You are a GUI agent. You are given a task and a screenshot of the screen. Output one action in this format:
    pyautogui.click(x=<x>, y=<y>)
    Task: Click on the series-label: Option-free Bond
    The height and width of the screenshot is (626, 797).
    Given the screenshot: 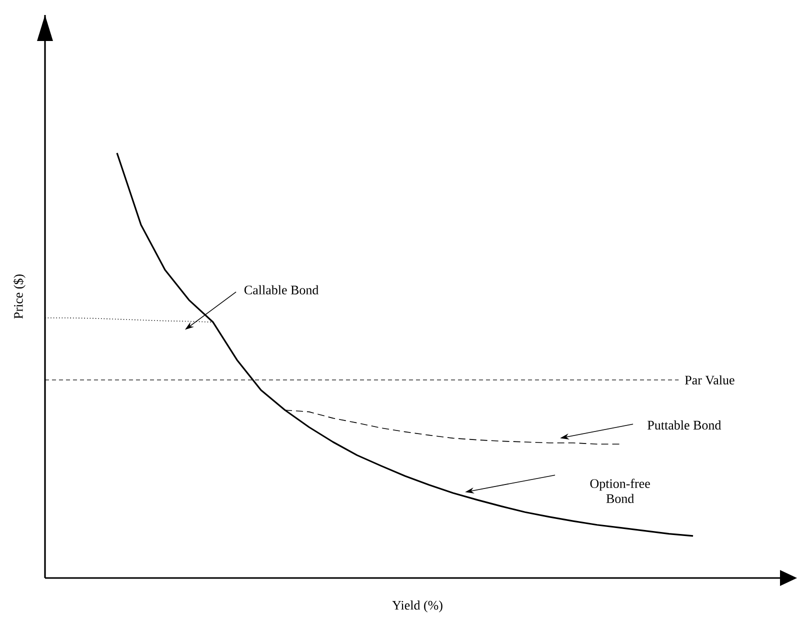 What is the action you would take?
    pyautogui.click(x=620, y=491)
    